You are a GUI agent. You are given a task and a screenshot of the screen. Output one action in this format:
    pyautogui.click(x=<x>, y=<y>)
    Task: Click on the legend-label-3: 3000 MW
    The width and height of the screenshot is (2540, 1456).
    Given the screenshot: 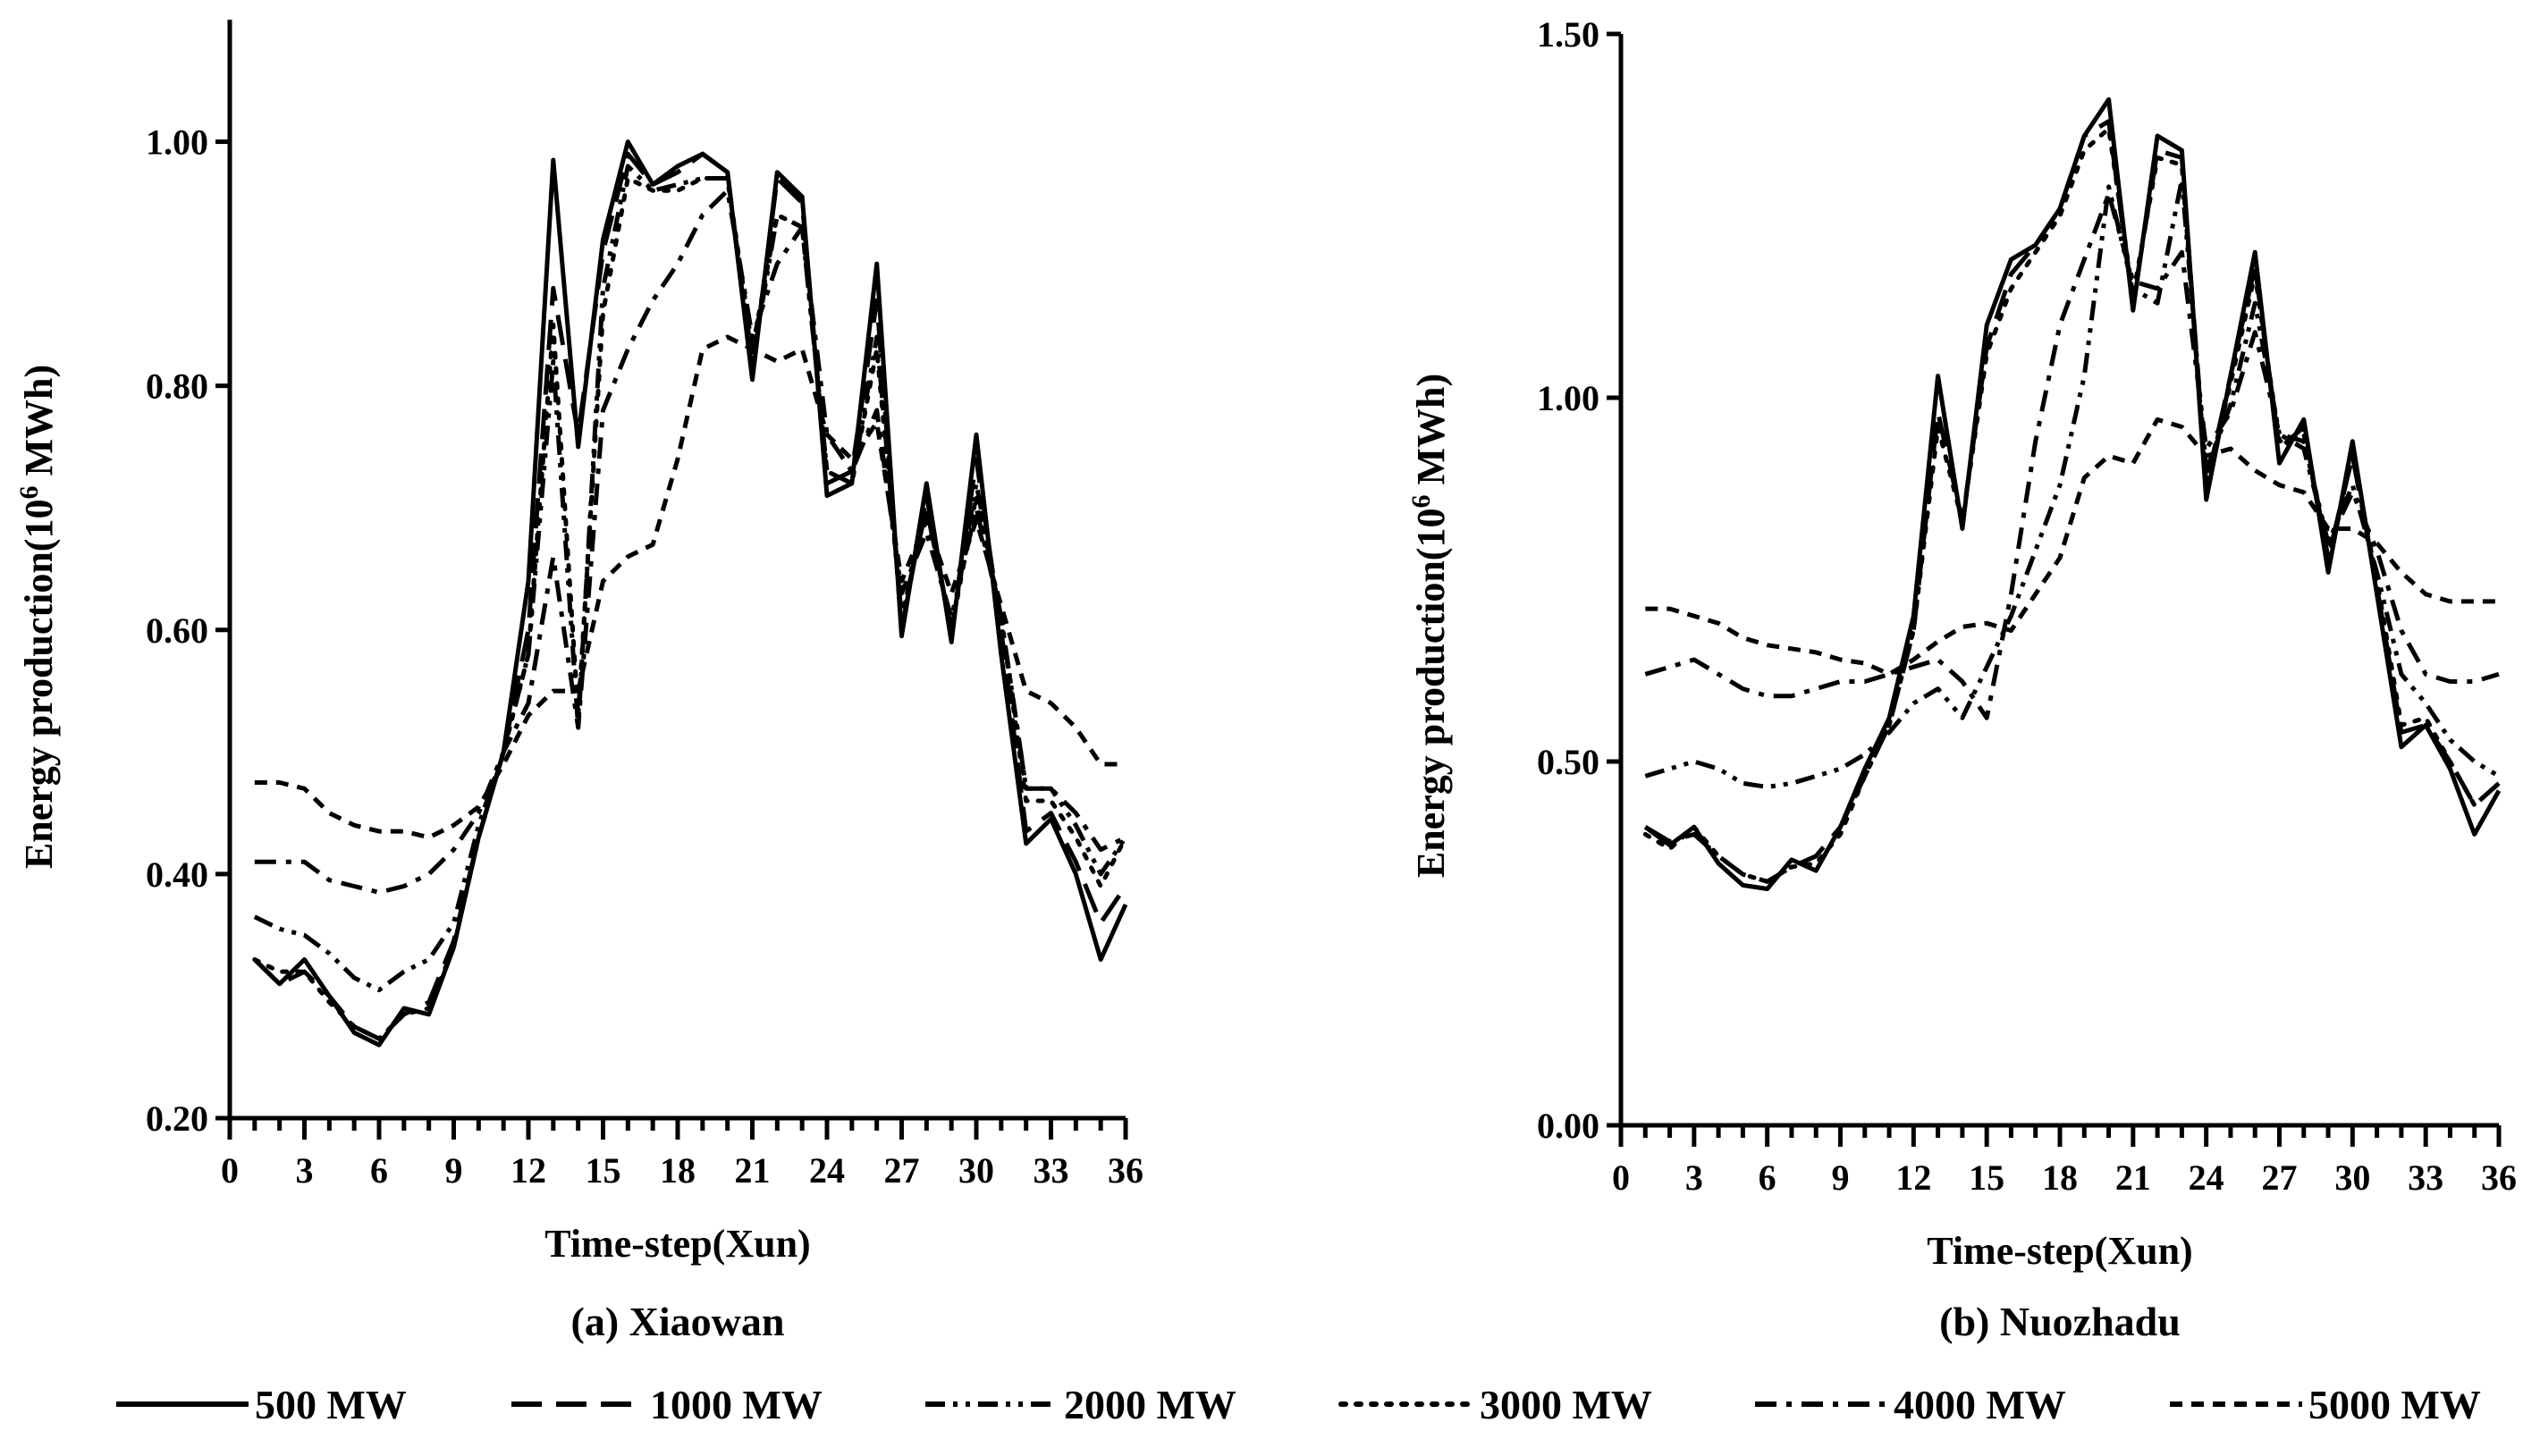 What is the action you would take?
    pyautogui.click(x=1566, y=1405)
    